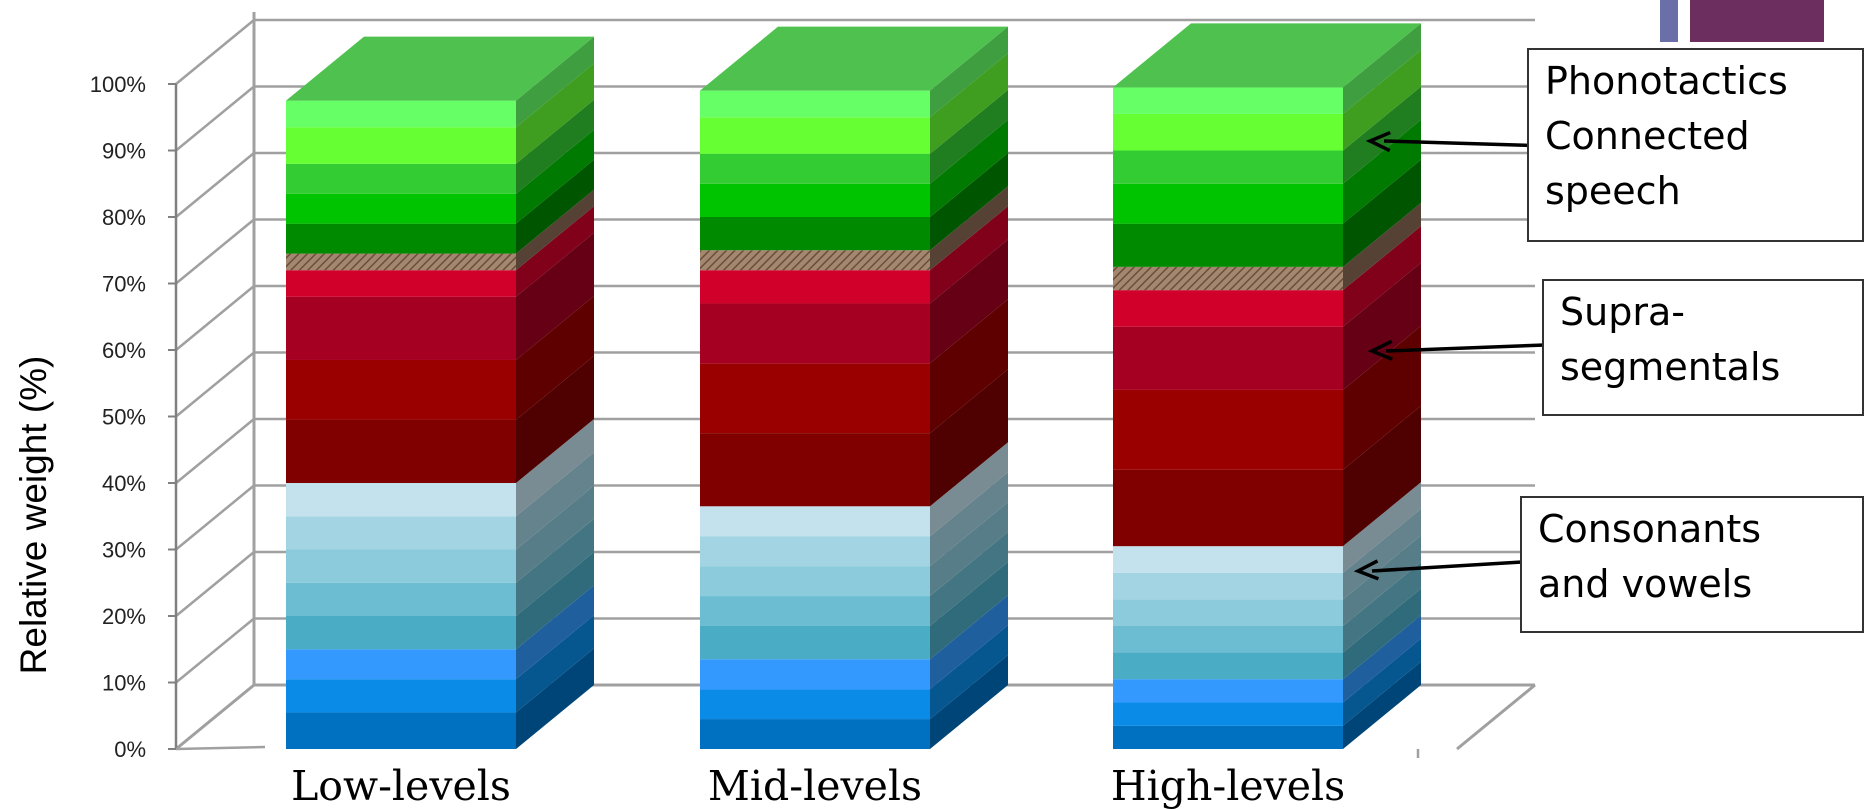 The width and height of the screenshot is (1864, 809). I want to click on callout-line: Connected, so click(1647, 136).